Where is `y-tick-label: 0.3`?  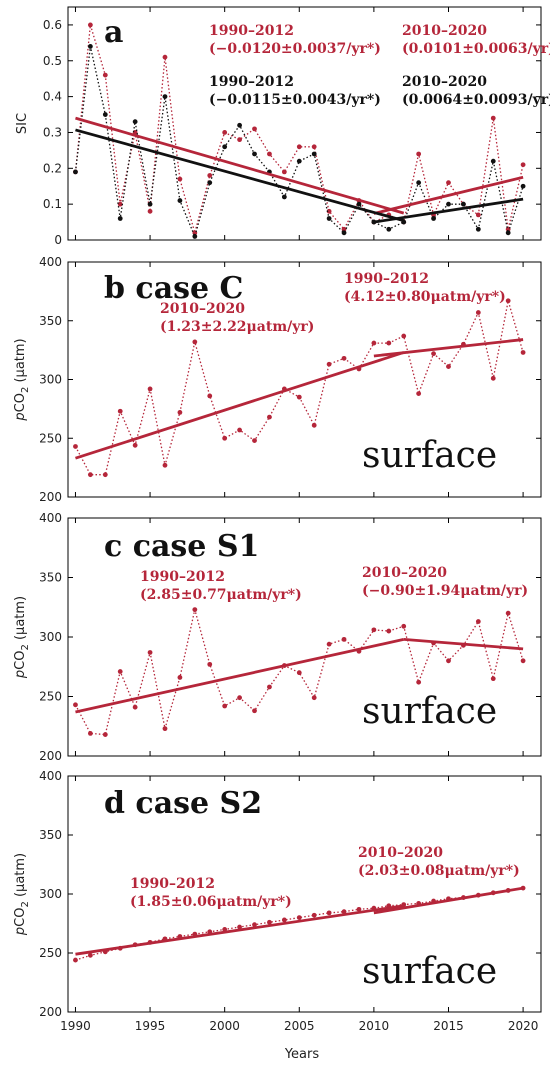
y-tick-label: 0.3 is located at coordinates (52, 132).